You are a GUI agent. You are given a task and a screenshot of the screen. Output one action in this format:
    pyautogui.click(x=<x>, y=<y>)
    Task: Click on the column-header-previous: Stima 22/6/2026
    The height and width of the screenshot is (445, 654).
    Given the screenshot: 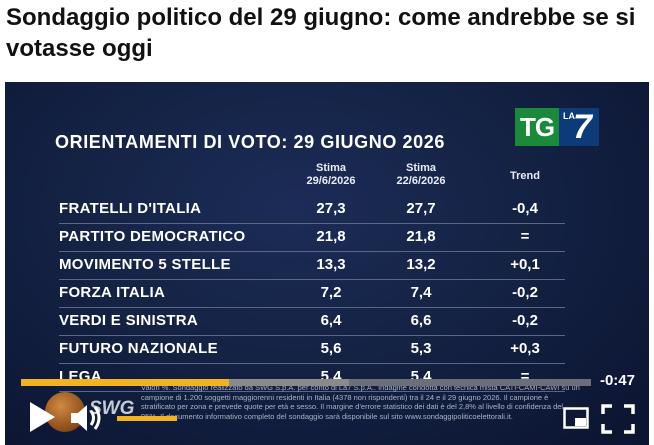 What is the action you would take?
    pyautogui.click(x=421, y=175)
    